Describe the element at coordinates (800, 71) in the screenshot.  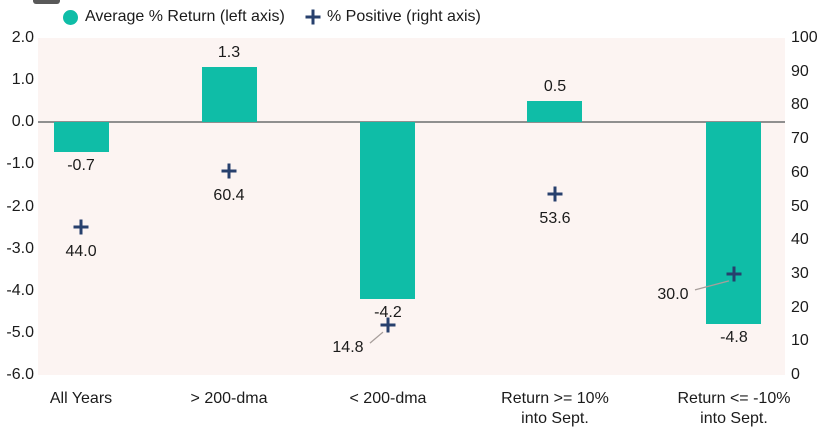
I see `right-axis-tick-label: 90` at that location.